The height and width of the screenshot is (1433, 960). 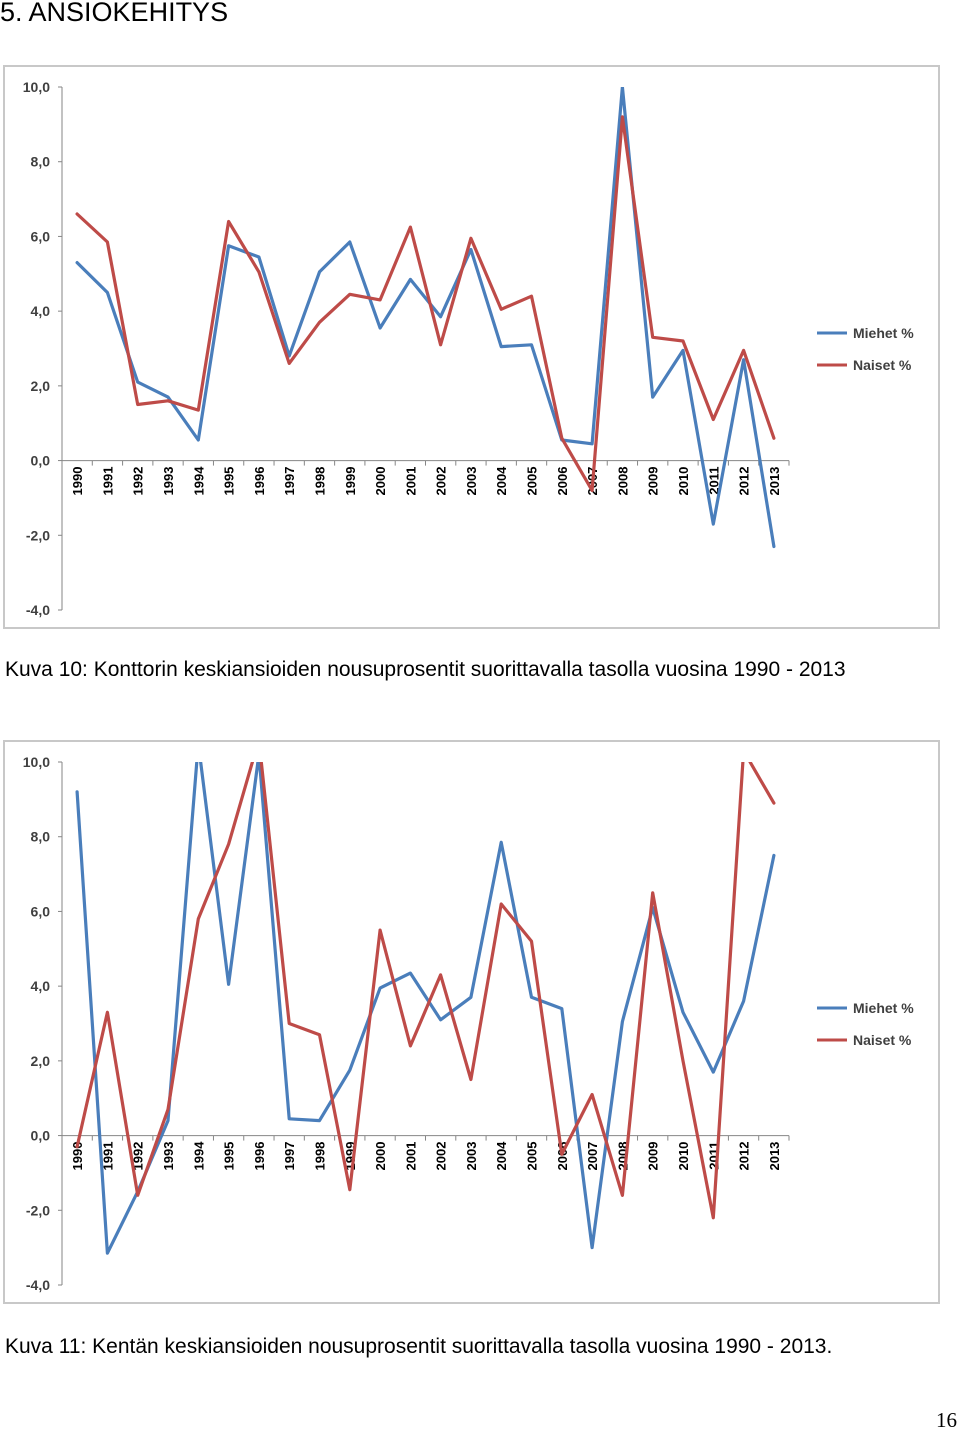 What do you see at coordinates (41, 162) in the screenshot?
I see `y-tick-label: 8,0` at bounding box center [41, 162].